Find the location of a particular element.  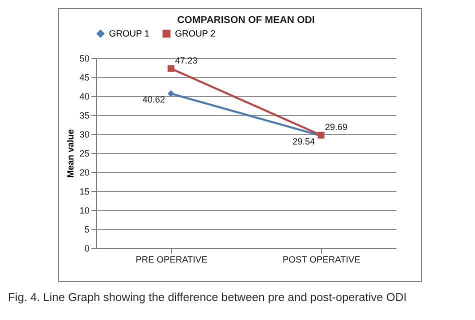

legend-label: GROUP 2 is located at coordinates (195, 33).